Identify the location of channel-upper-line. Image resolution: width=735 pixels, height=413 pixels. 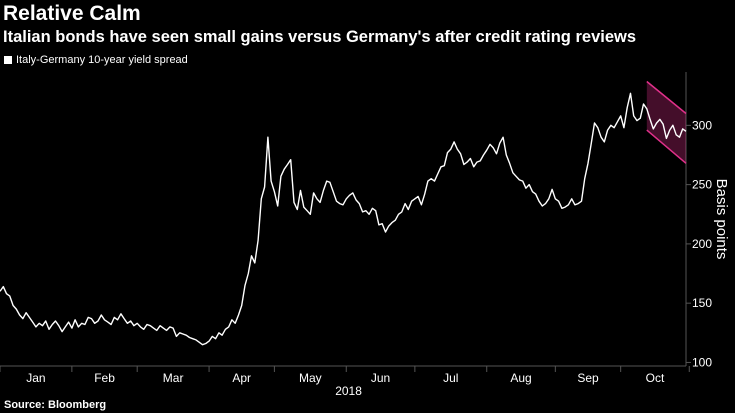
(666, 97).